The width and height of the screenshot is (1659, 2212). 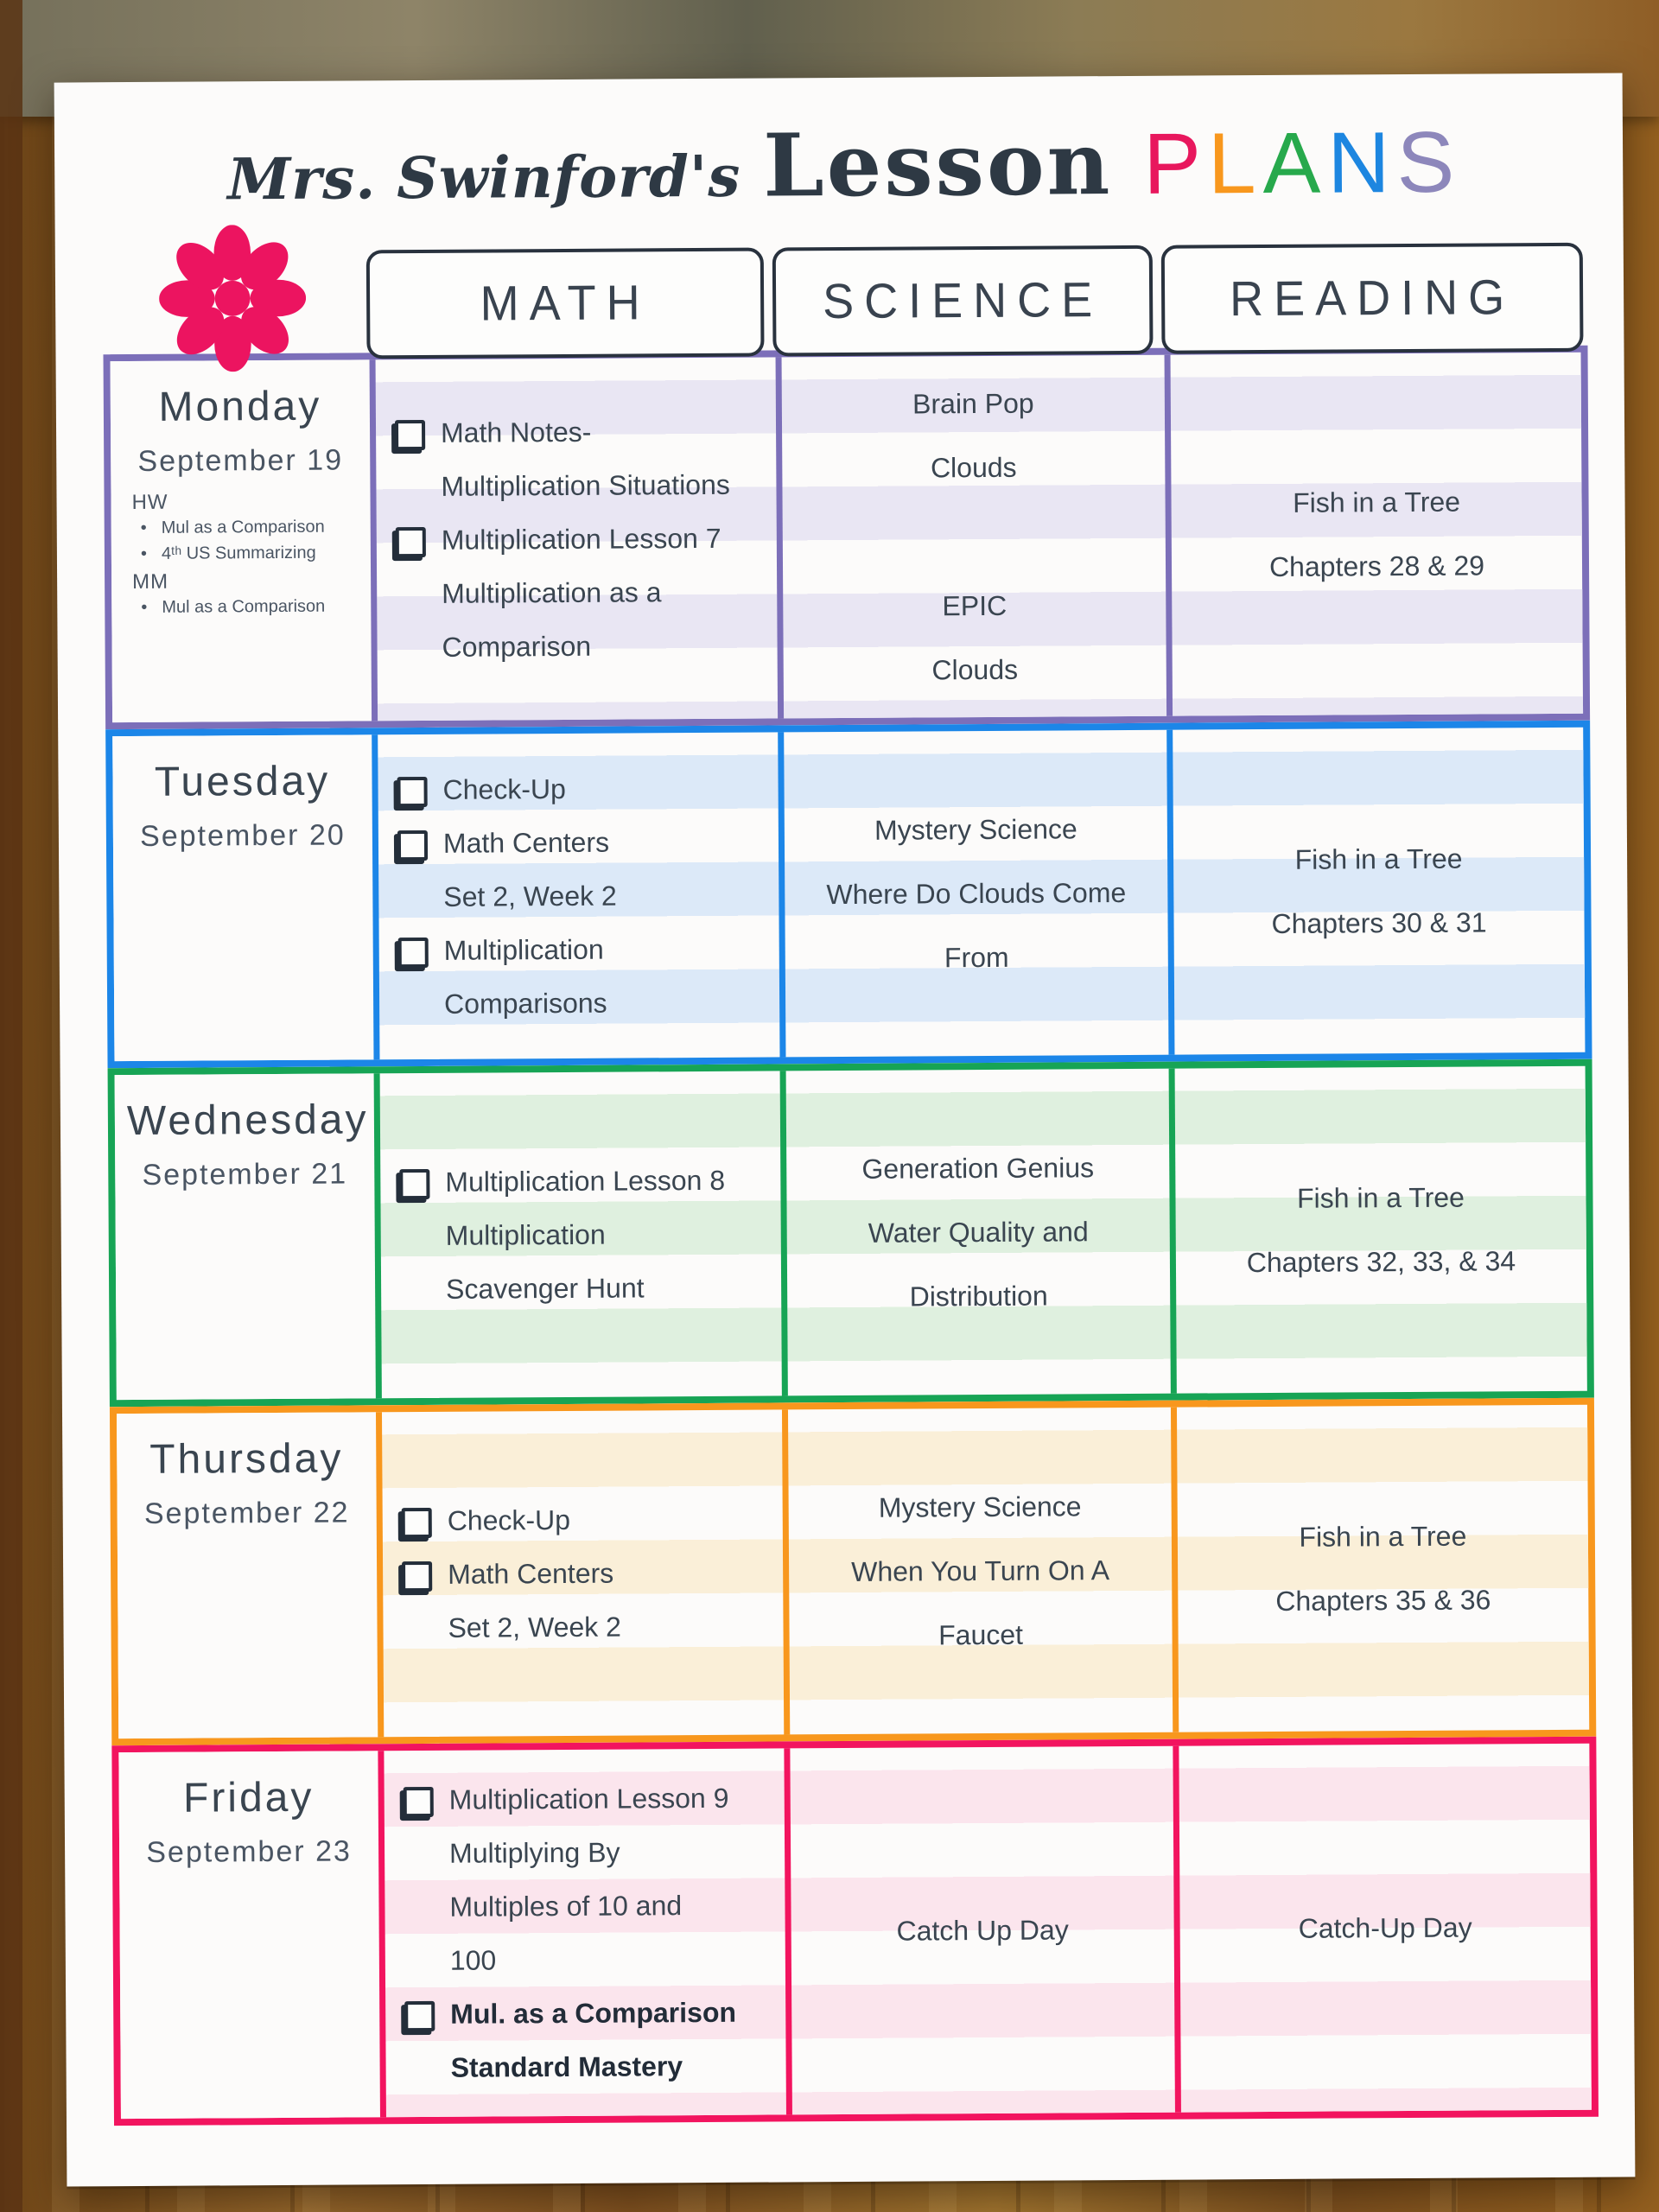 I want to click on note-item: Mul as a Comparison, so click(x=245, y=606).